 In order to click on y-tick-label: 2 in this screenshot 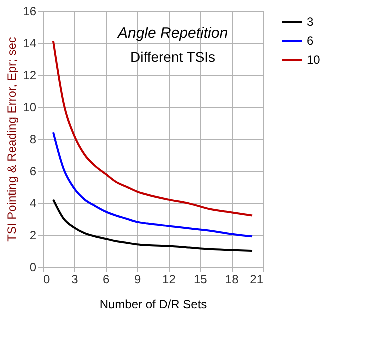, I will do `click(33, 235)`.